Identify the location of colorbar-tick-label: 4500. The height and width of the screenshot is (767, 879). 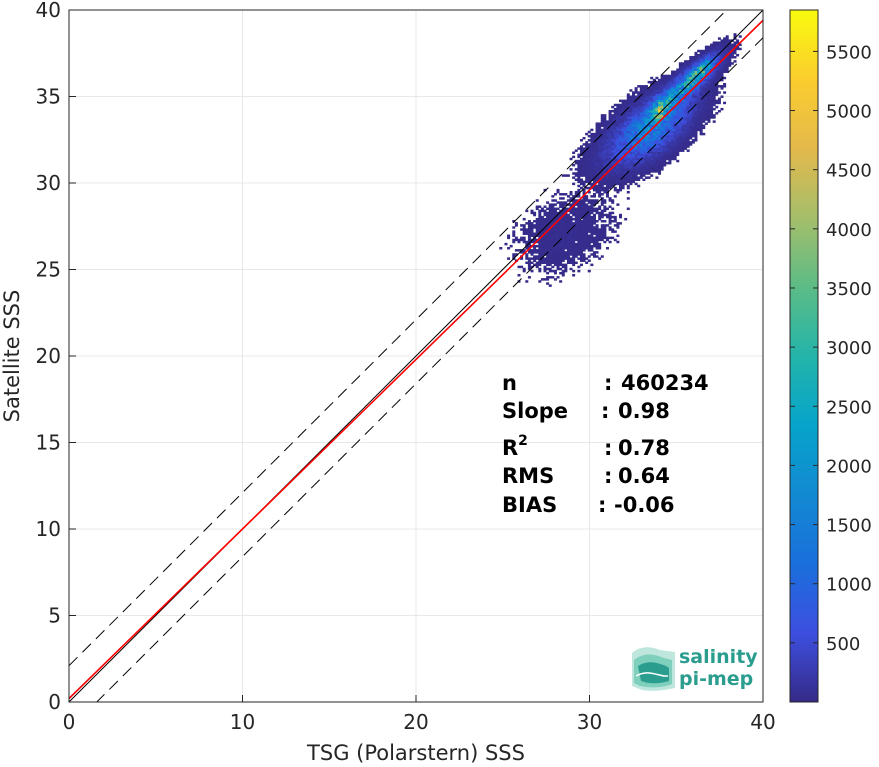
(849, 171).